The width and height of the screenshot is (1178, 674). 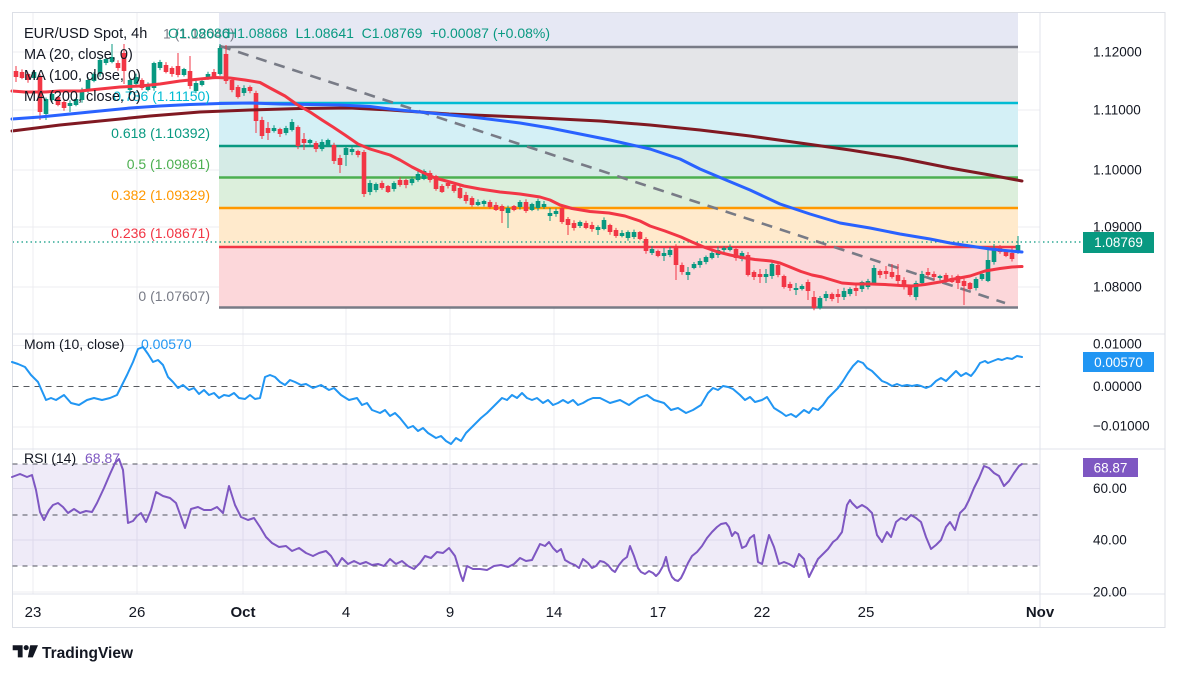 I want to click on svg-text: 1.08000, so click(x=1117, y=287).